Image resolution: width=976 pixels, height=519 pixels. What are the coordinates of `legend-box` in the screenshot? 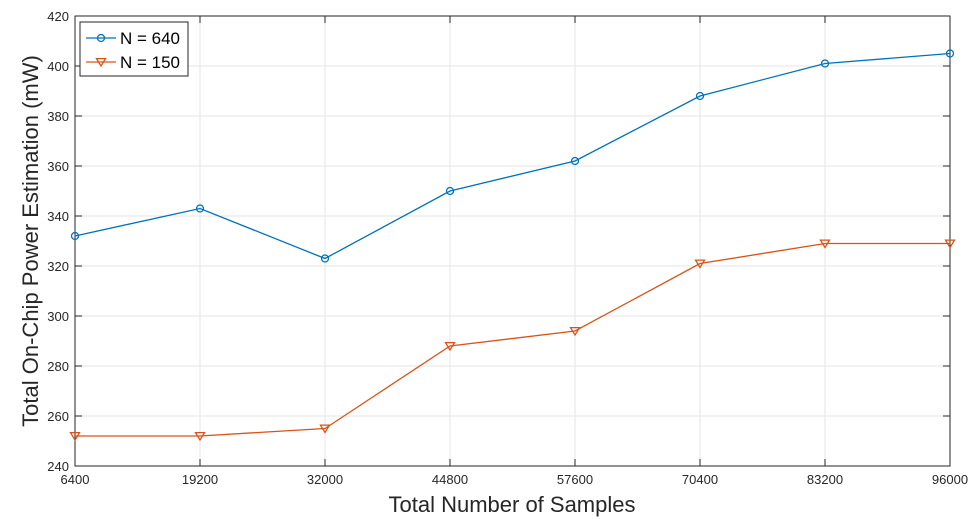 It's located at (134, 49).